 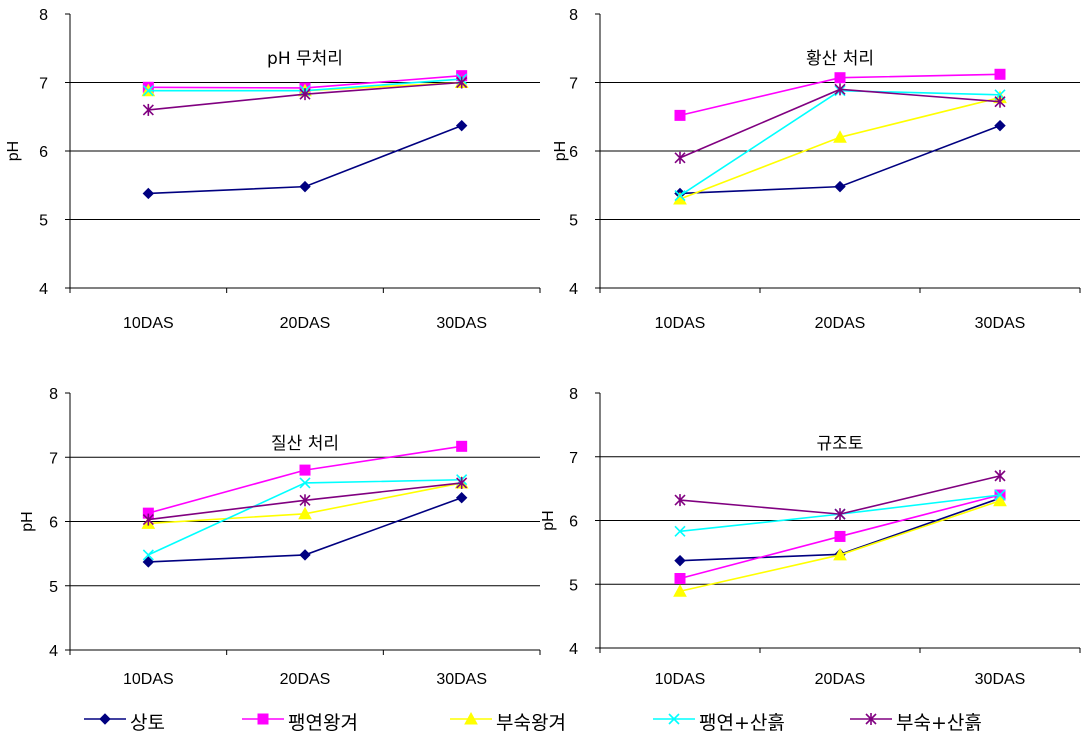 I want to click on chart-title: pH 무처리, so click(x=305, y=59).